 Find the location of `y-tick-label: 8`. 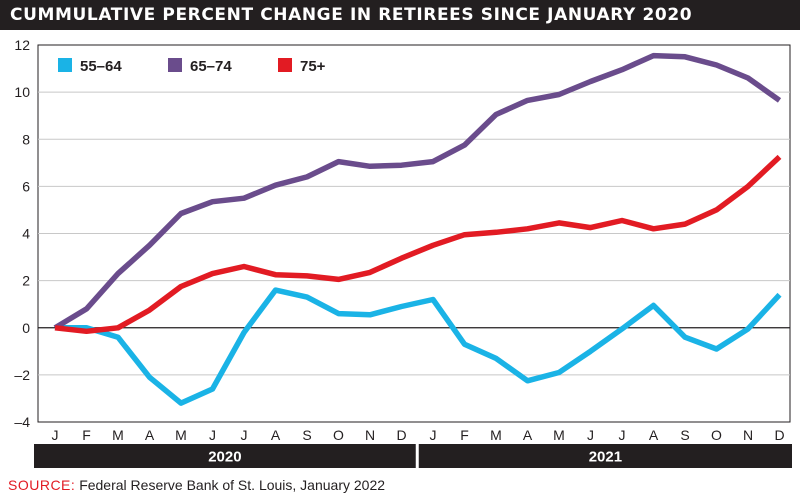

y-tick-label: 8 is located at coordinates (26, 139).